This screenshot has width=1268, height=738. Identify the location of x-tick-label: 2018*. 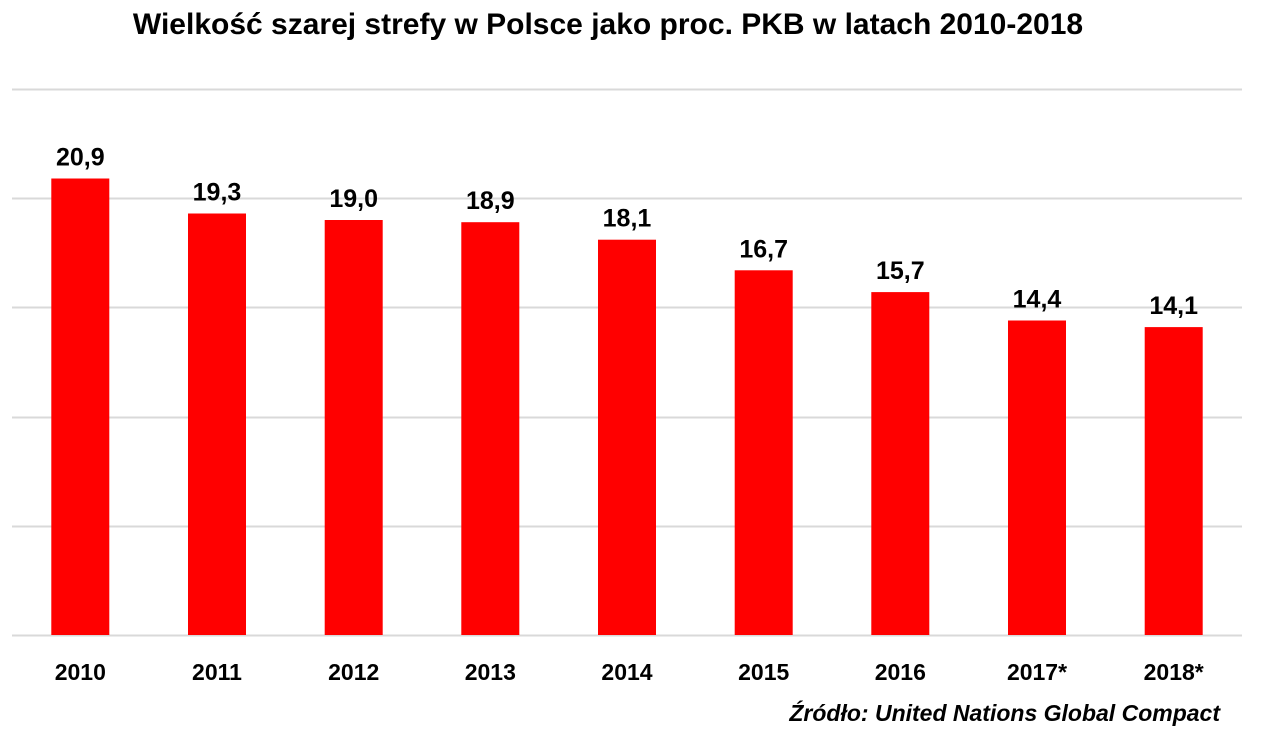
(1174, 672).